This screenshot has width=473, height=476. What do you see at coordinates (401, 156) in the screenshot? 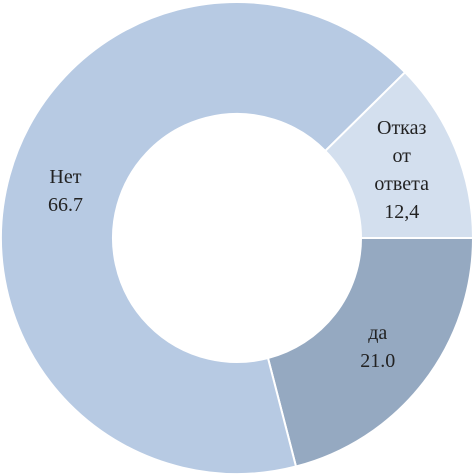
I see `category-label: Отказ от ответа` at bounding box center [401, 156].